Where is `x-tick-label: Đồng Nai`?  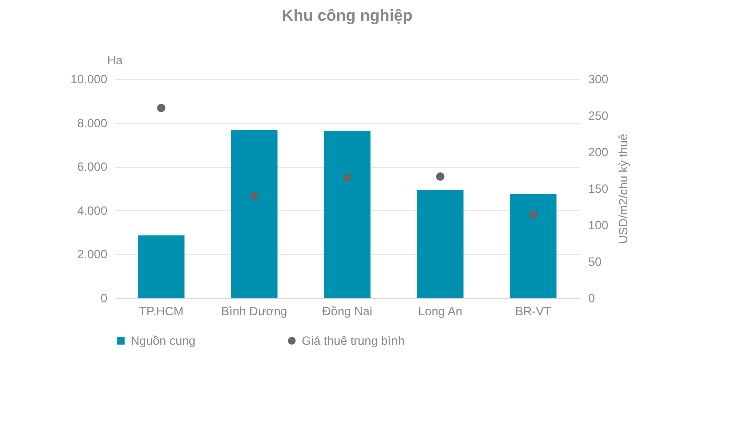 x-tick-label: Đồng Nai is located at coordinates (347, 311).